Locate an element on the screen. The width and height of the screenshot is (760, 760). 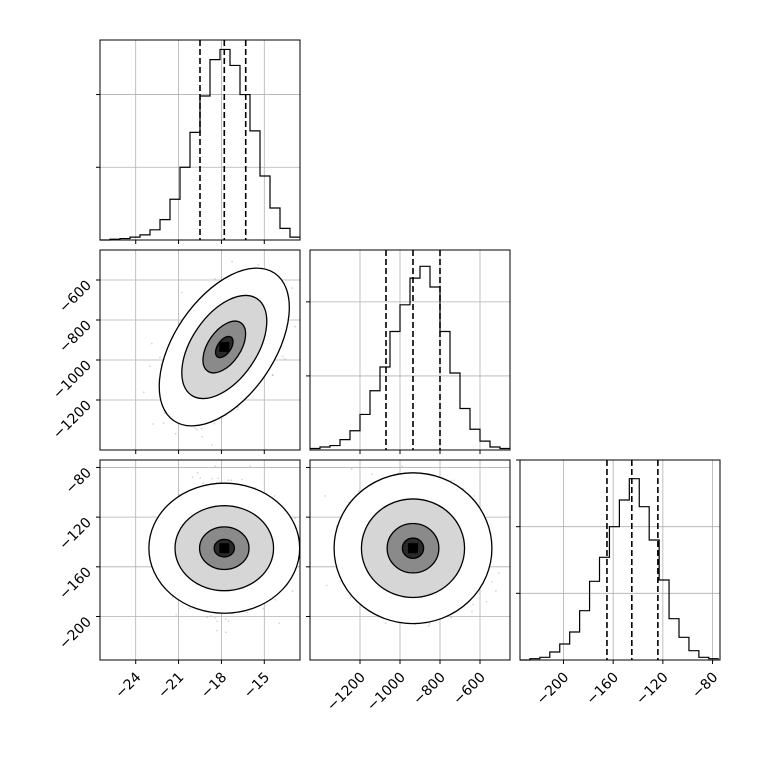
histogram-panel-2: −200 −160 −120 −80 is located at coordinates (618, 584).